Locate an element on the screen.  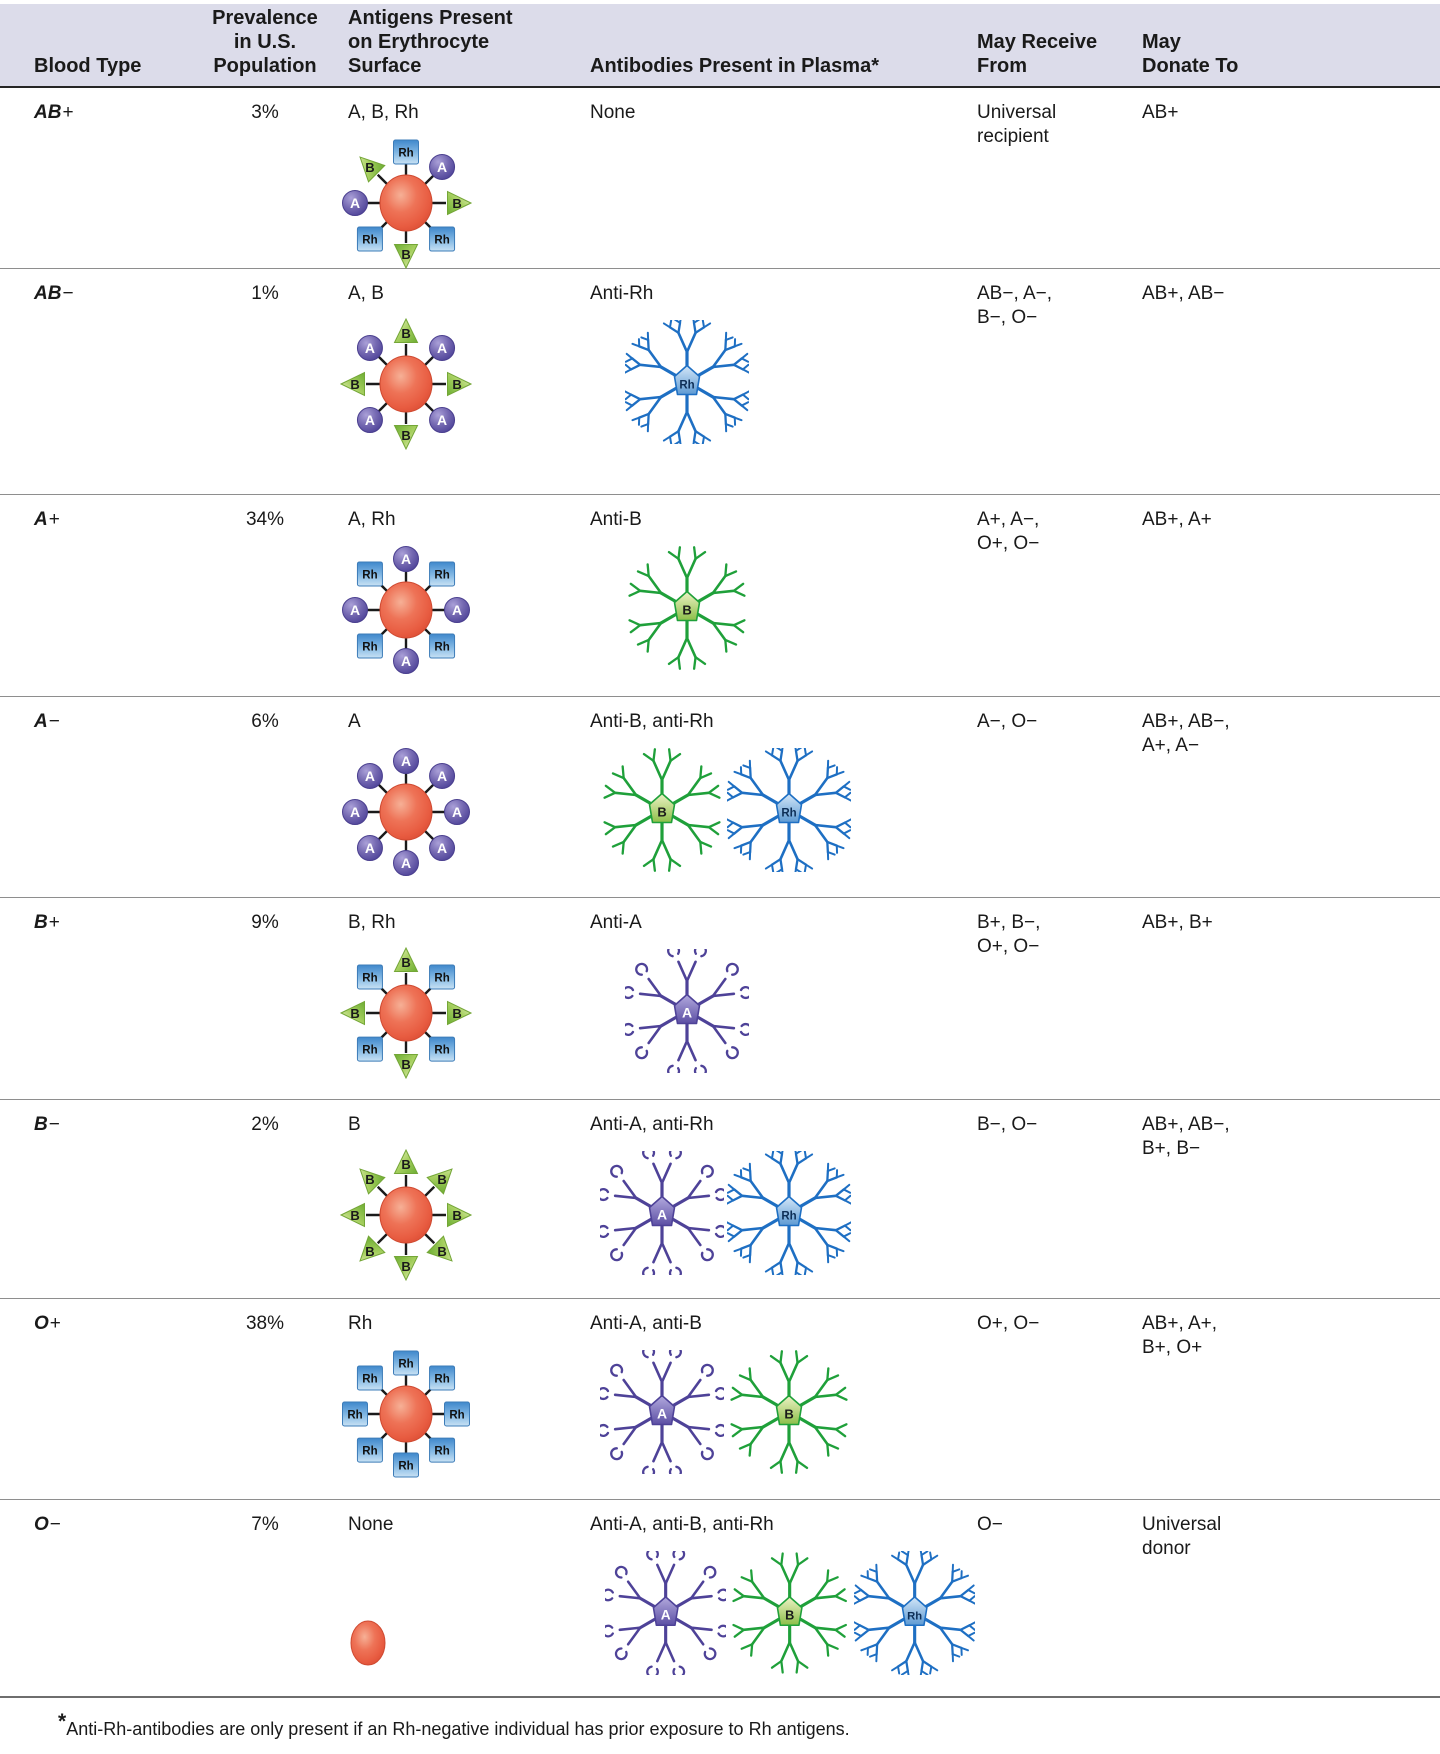
may-receive-from-cell: O+, O− is located at coordinates (1008, 1323).